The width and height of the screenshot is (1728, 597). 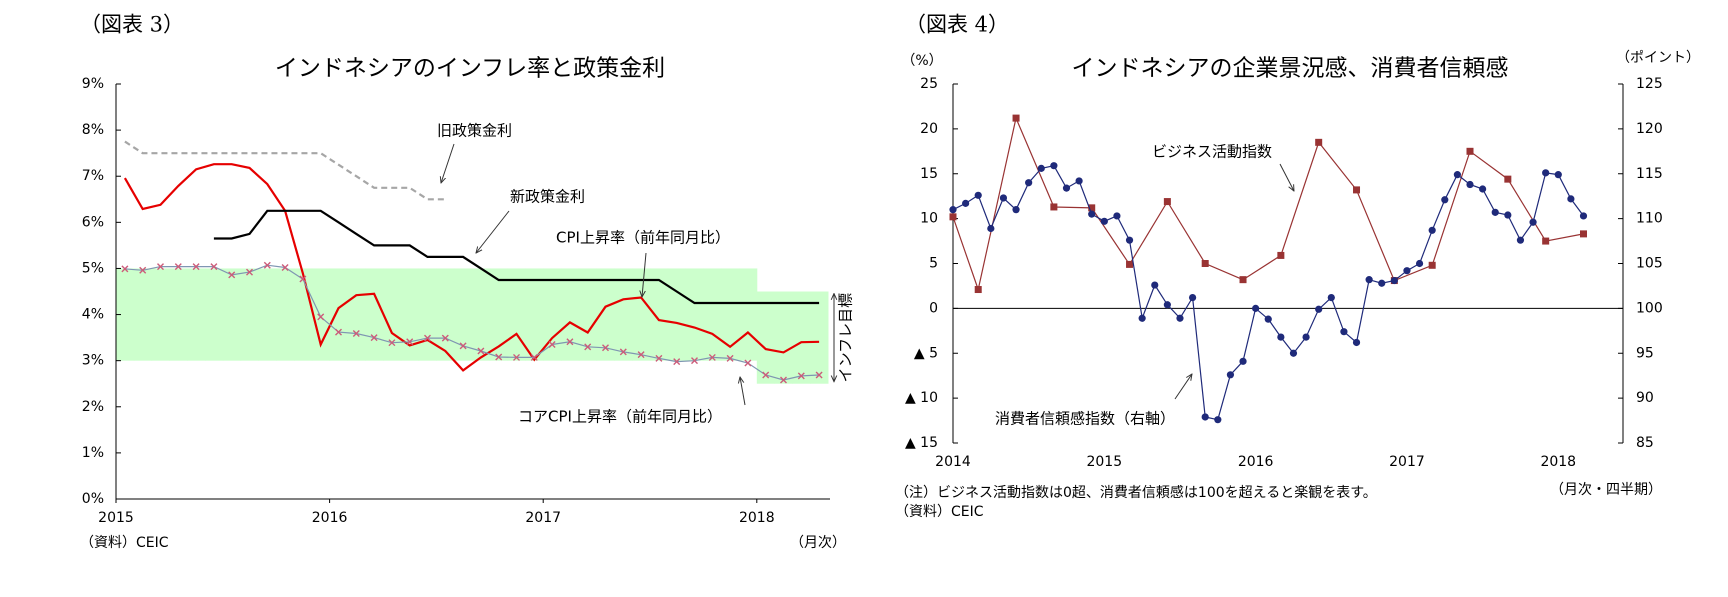 What do you see at coordinates (474, 131) in the screenshot?
I see `series-annotation: 旧政策金利` at bounding box center [474, 131].